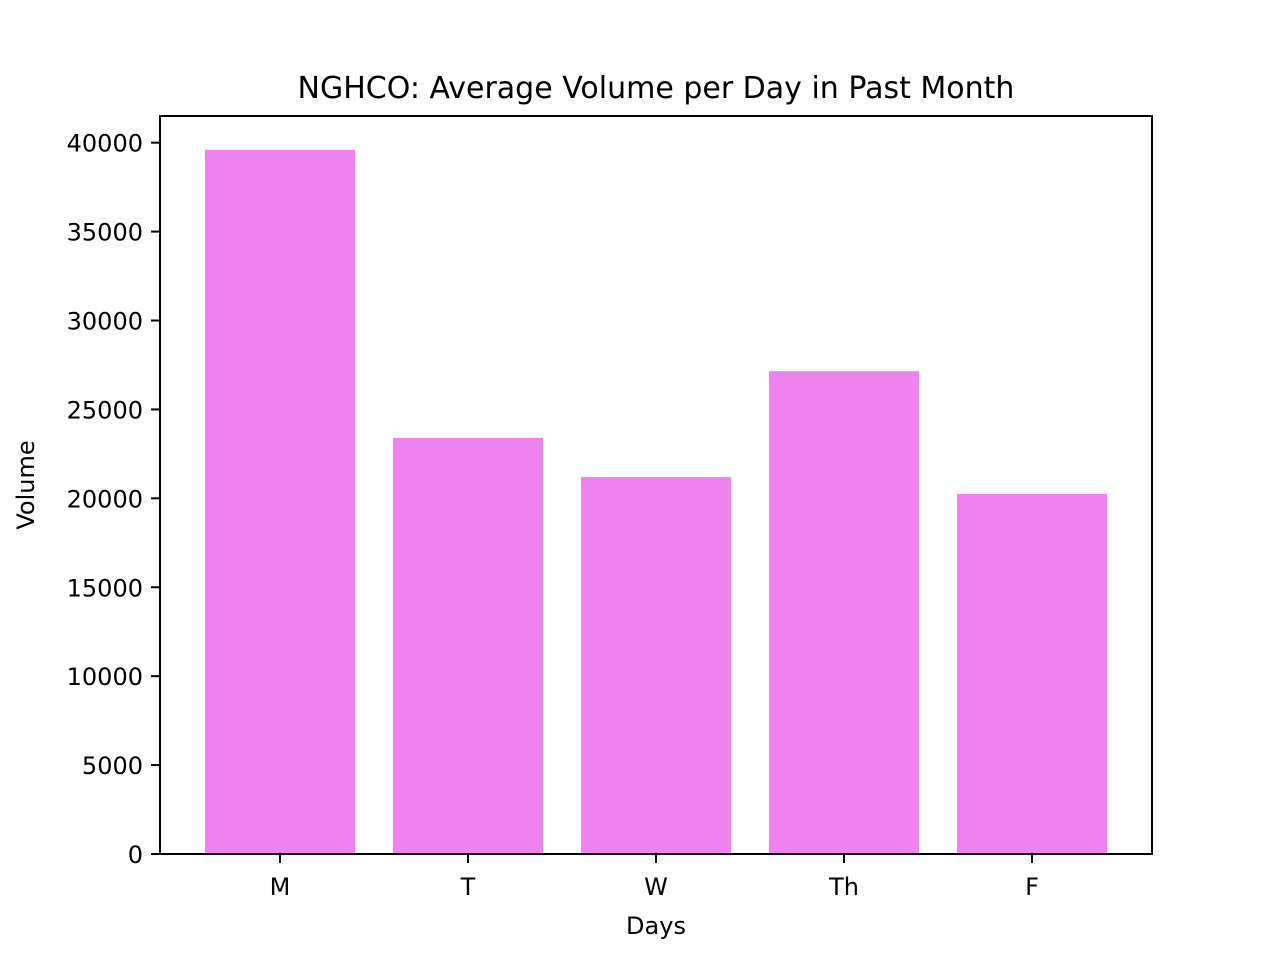  What do you see at coordinates (105, 233) in the screenshot?
I see `y-tick-label: 35000` at bounding box center [105, 233].